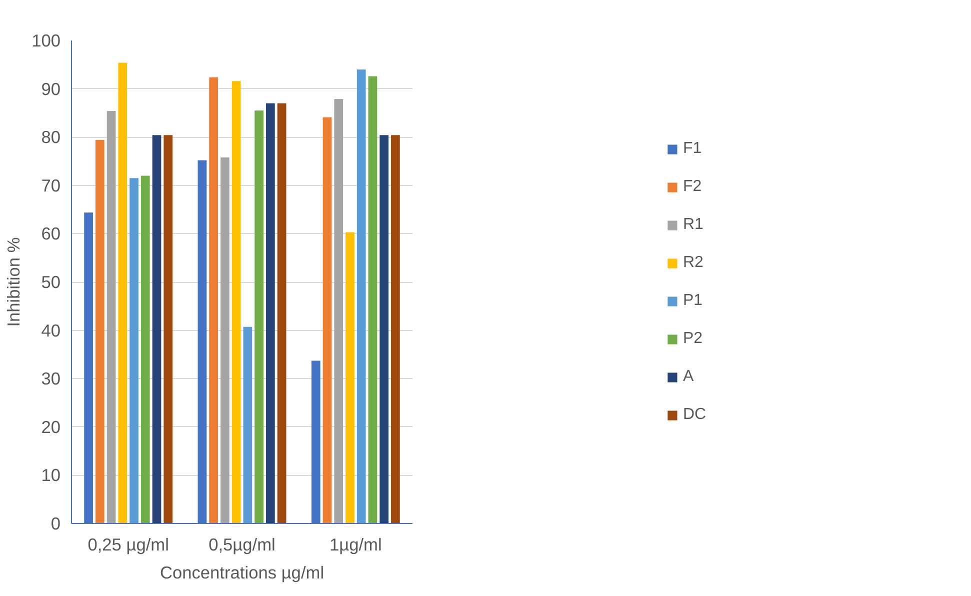 The image size is (971, 596). Describe the element at coordinates (51, 330) in the screenshot. I see `y-tick-label: 40` at that location.